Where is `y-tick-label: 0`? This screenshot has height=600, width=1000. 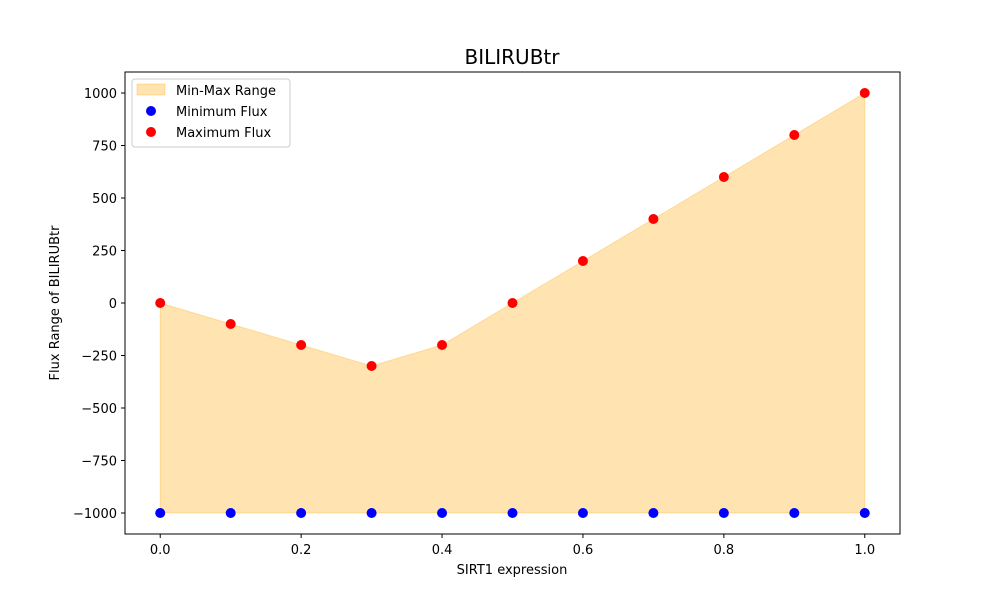
y-tick-label: 0 is located at coordinates (113, 304).